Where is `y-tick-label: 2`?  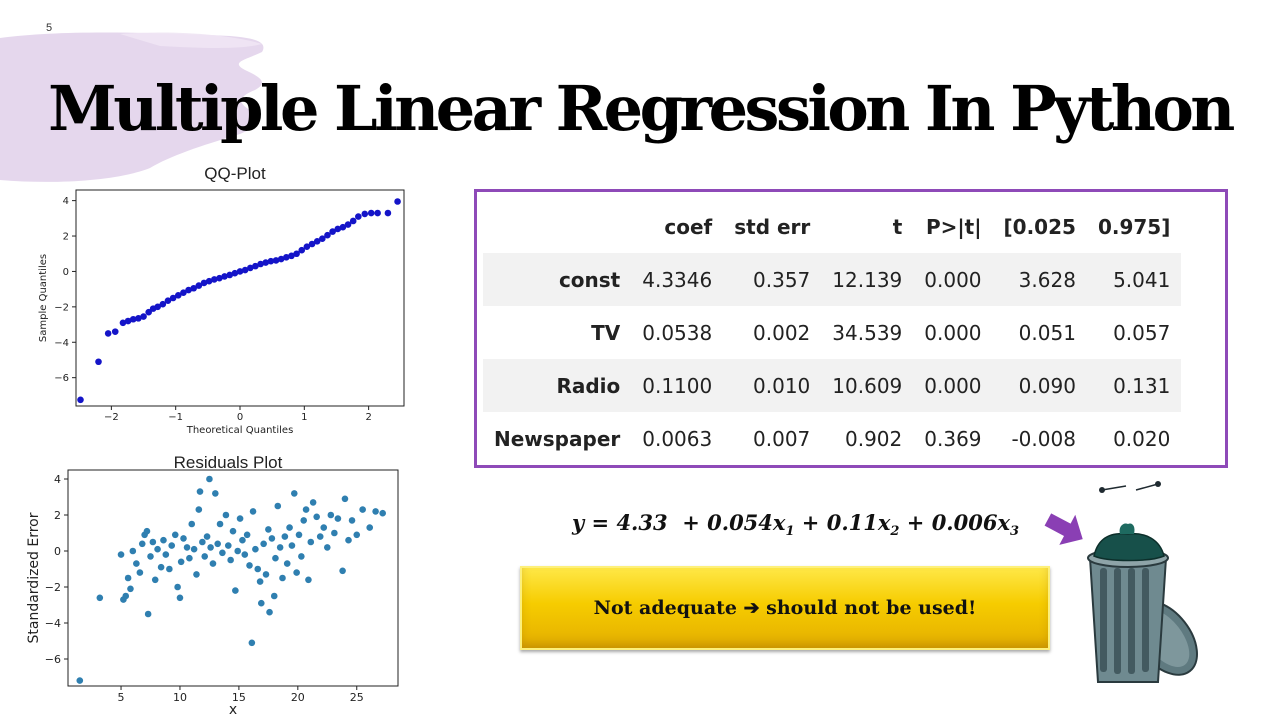
y-tick-label: 2 is located at coordinates (66, 237).